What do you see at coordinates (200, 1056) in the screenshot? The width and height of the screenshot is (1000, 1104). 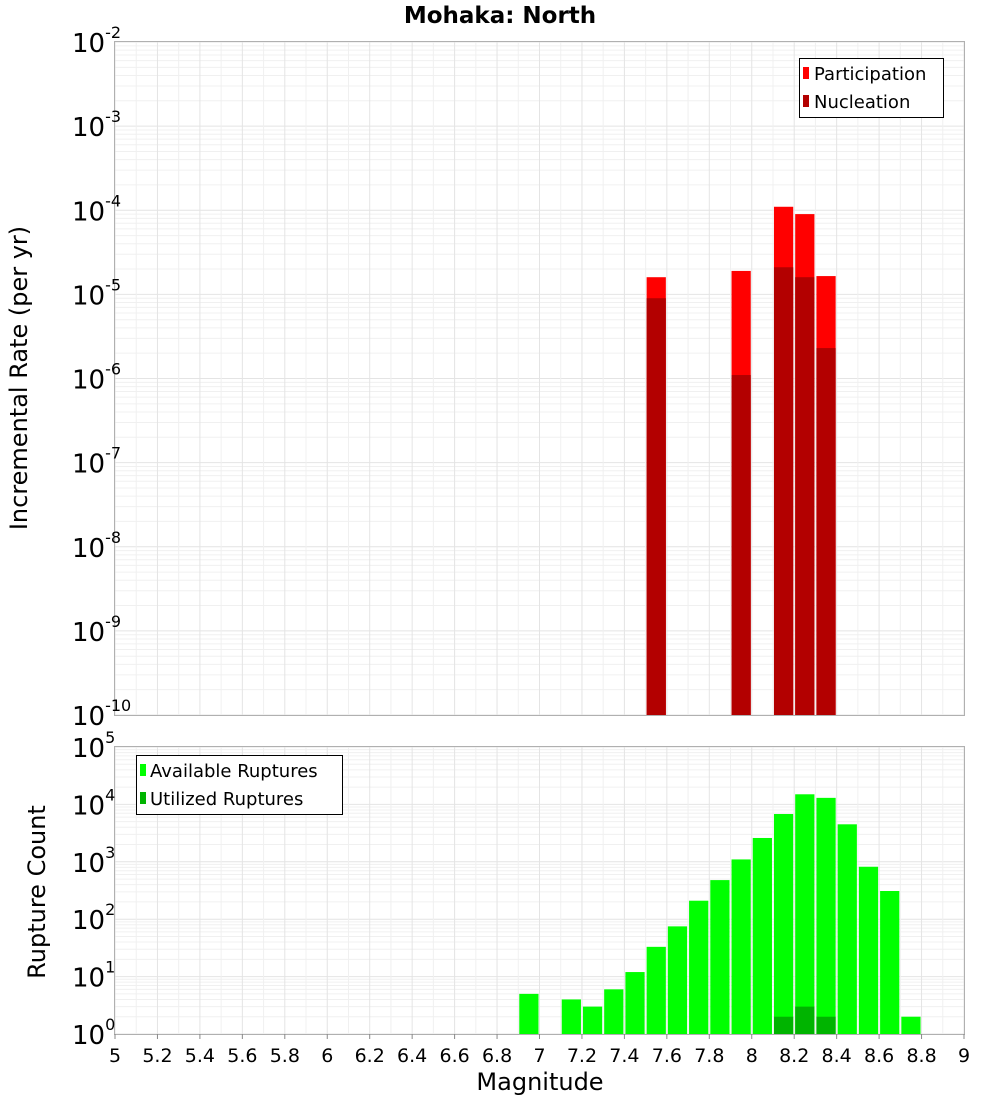 I see `x-tick-label: 5.4` at bounding box center [200, 1056].